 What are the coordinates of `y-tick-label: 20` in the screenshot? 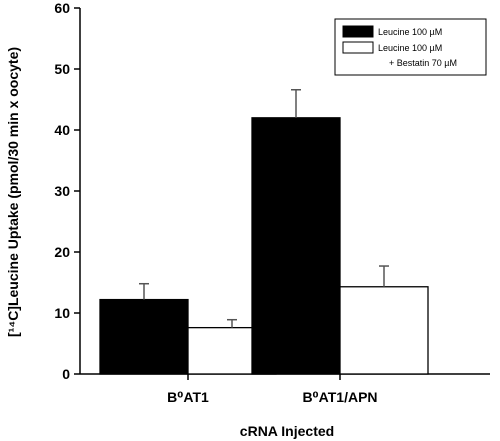 It's located at (62, 252).